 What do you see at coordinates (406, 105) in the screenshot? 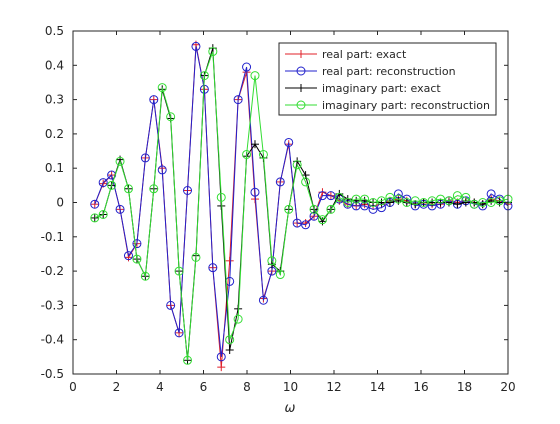
I see `legend-label: imaginary part: reconstruction` at bounding box center [406, 105].